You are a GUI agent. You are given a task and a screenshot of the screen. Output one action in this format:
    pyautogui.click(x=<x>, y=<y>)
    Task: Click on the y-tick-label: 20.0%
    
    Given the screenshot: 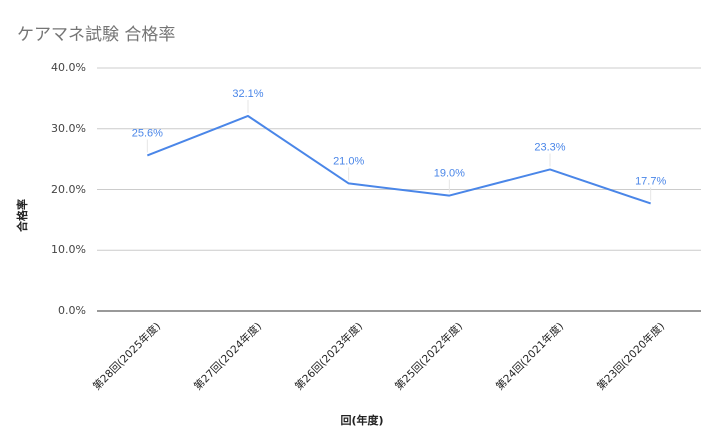 What is the action you would take?
    pyautogui.click(x=68, y=189)
    